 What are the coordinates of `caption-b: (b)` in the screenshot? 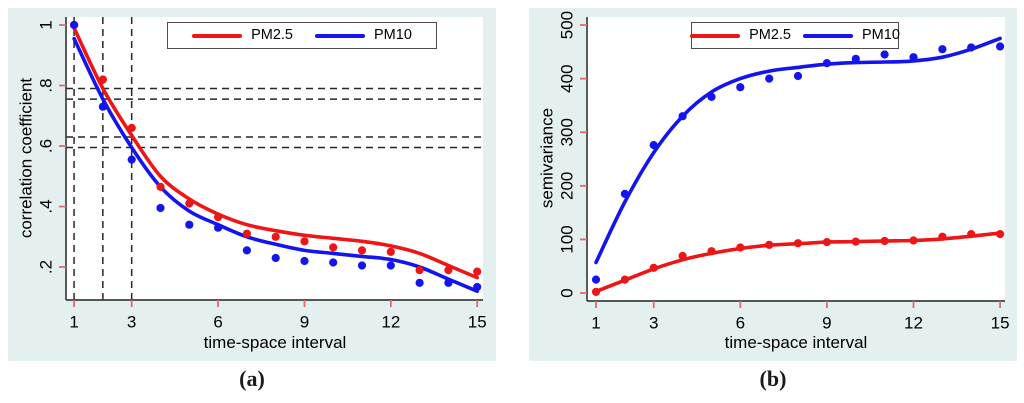 It's located at (773, 378).